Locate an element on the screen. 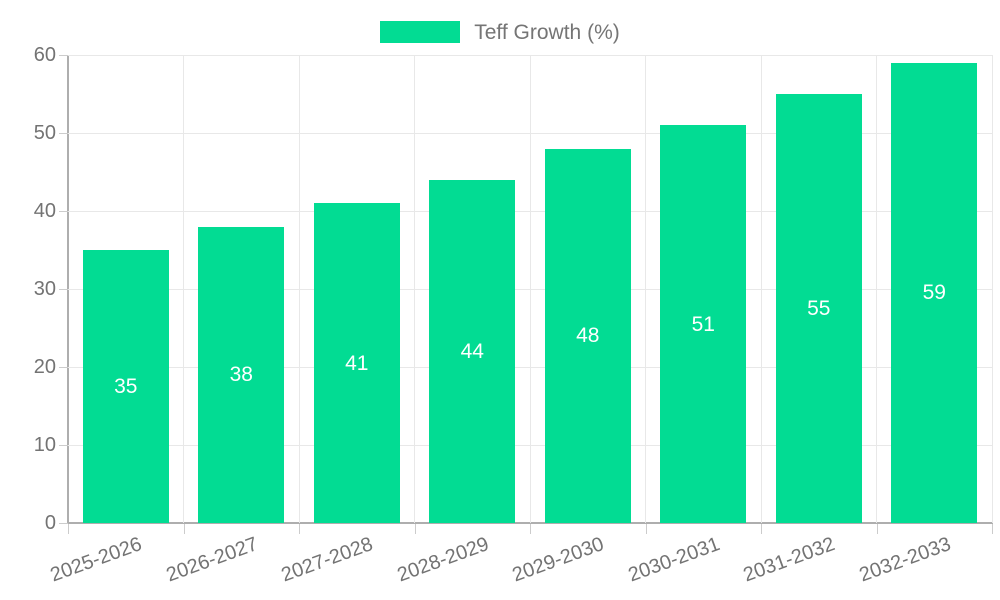 This screenshot has width=1000, height=600. x-category-label: 2029-2030 is located at coordinates (558, 560).